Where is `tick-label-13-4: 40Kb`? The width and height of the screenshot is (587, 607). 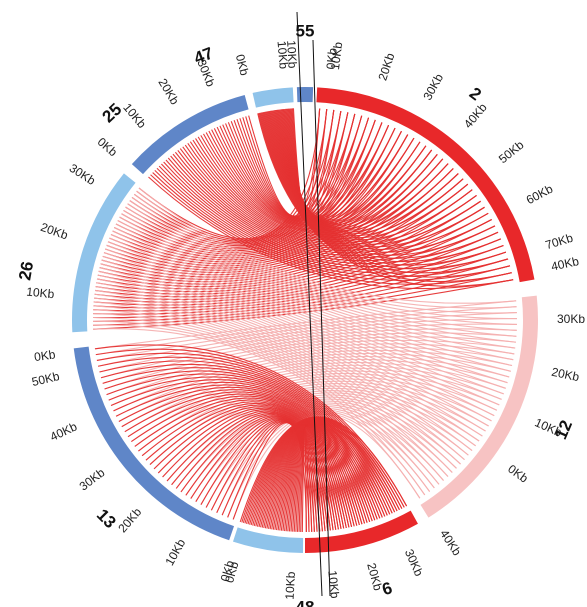
tick-label-13-4: 40Kb is located at coordinates (64, 431).